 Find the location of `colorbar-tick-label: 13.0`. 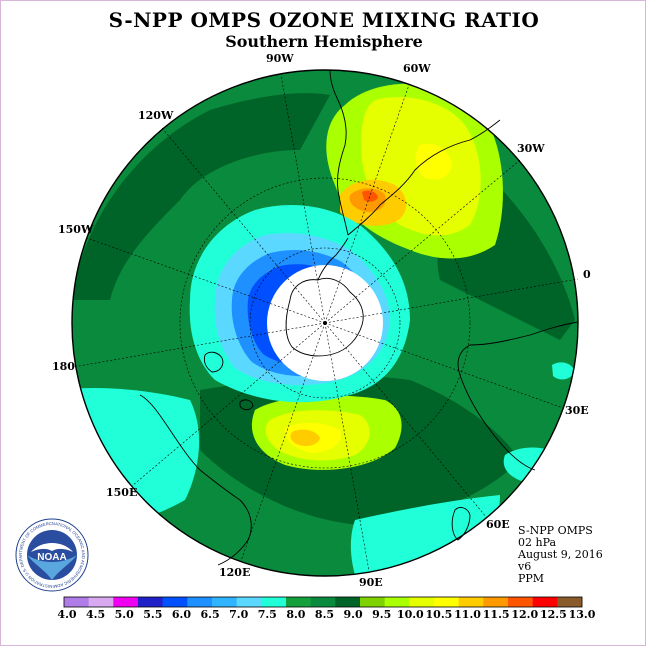

colorbar-tick-label: 13.0 is located at coordinates (582, 614).